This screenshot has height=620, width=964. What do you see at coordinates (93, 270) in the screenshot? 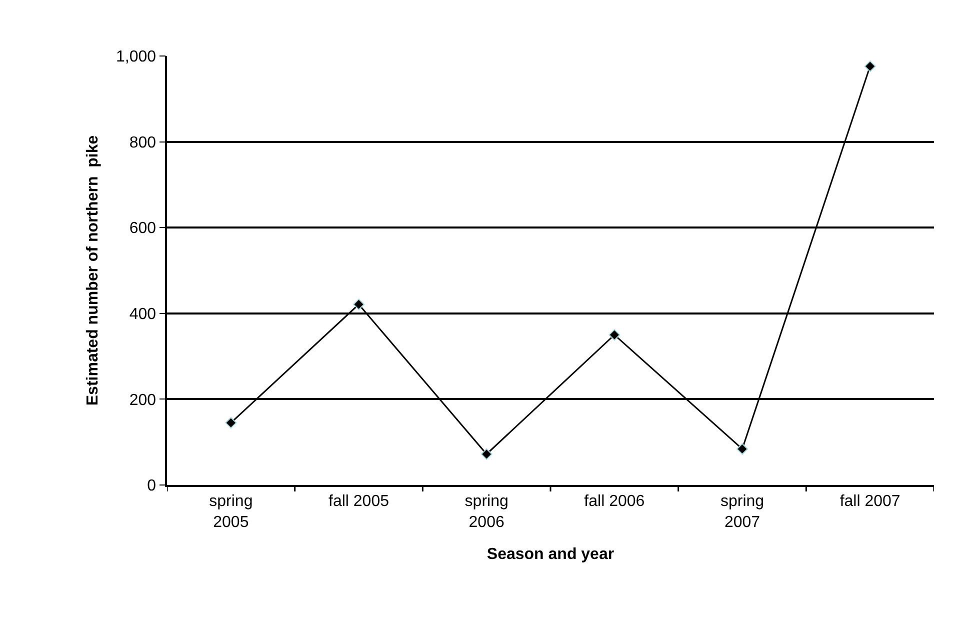
I see `y-axis-title: Estimated number of northern pike` at bounding box center [93, 270].